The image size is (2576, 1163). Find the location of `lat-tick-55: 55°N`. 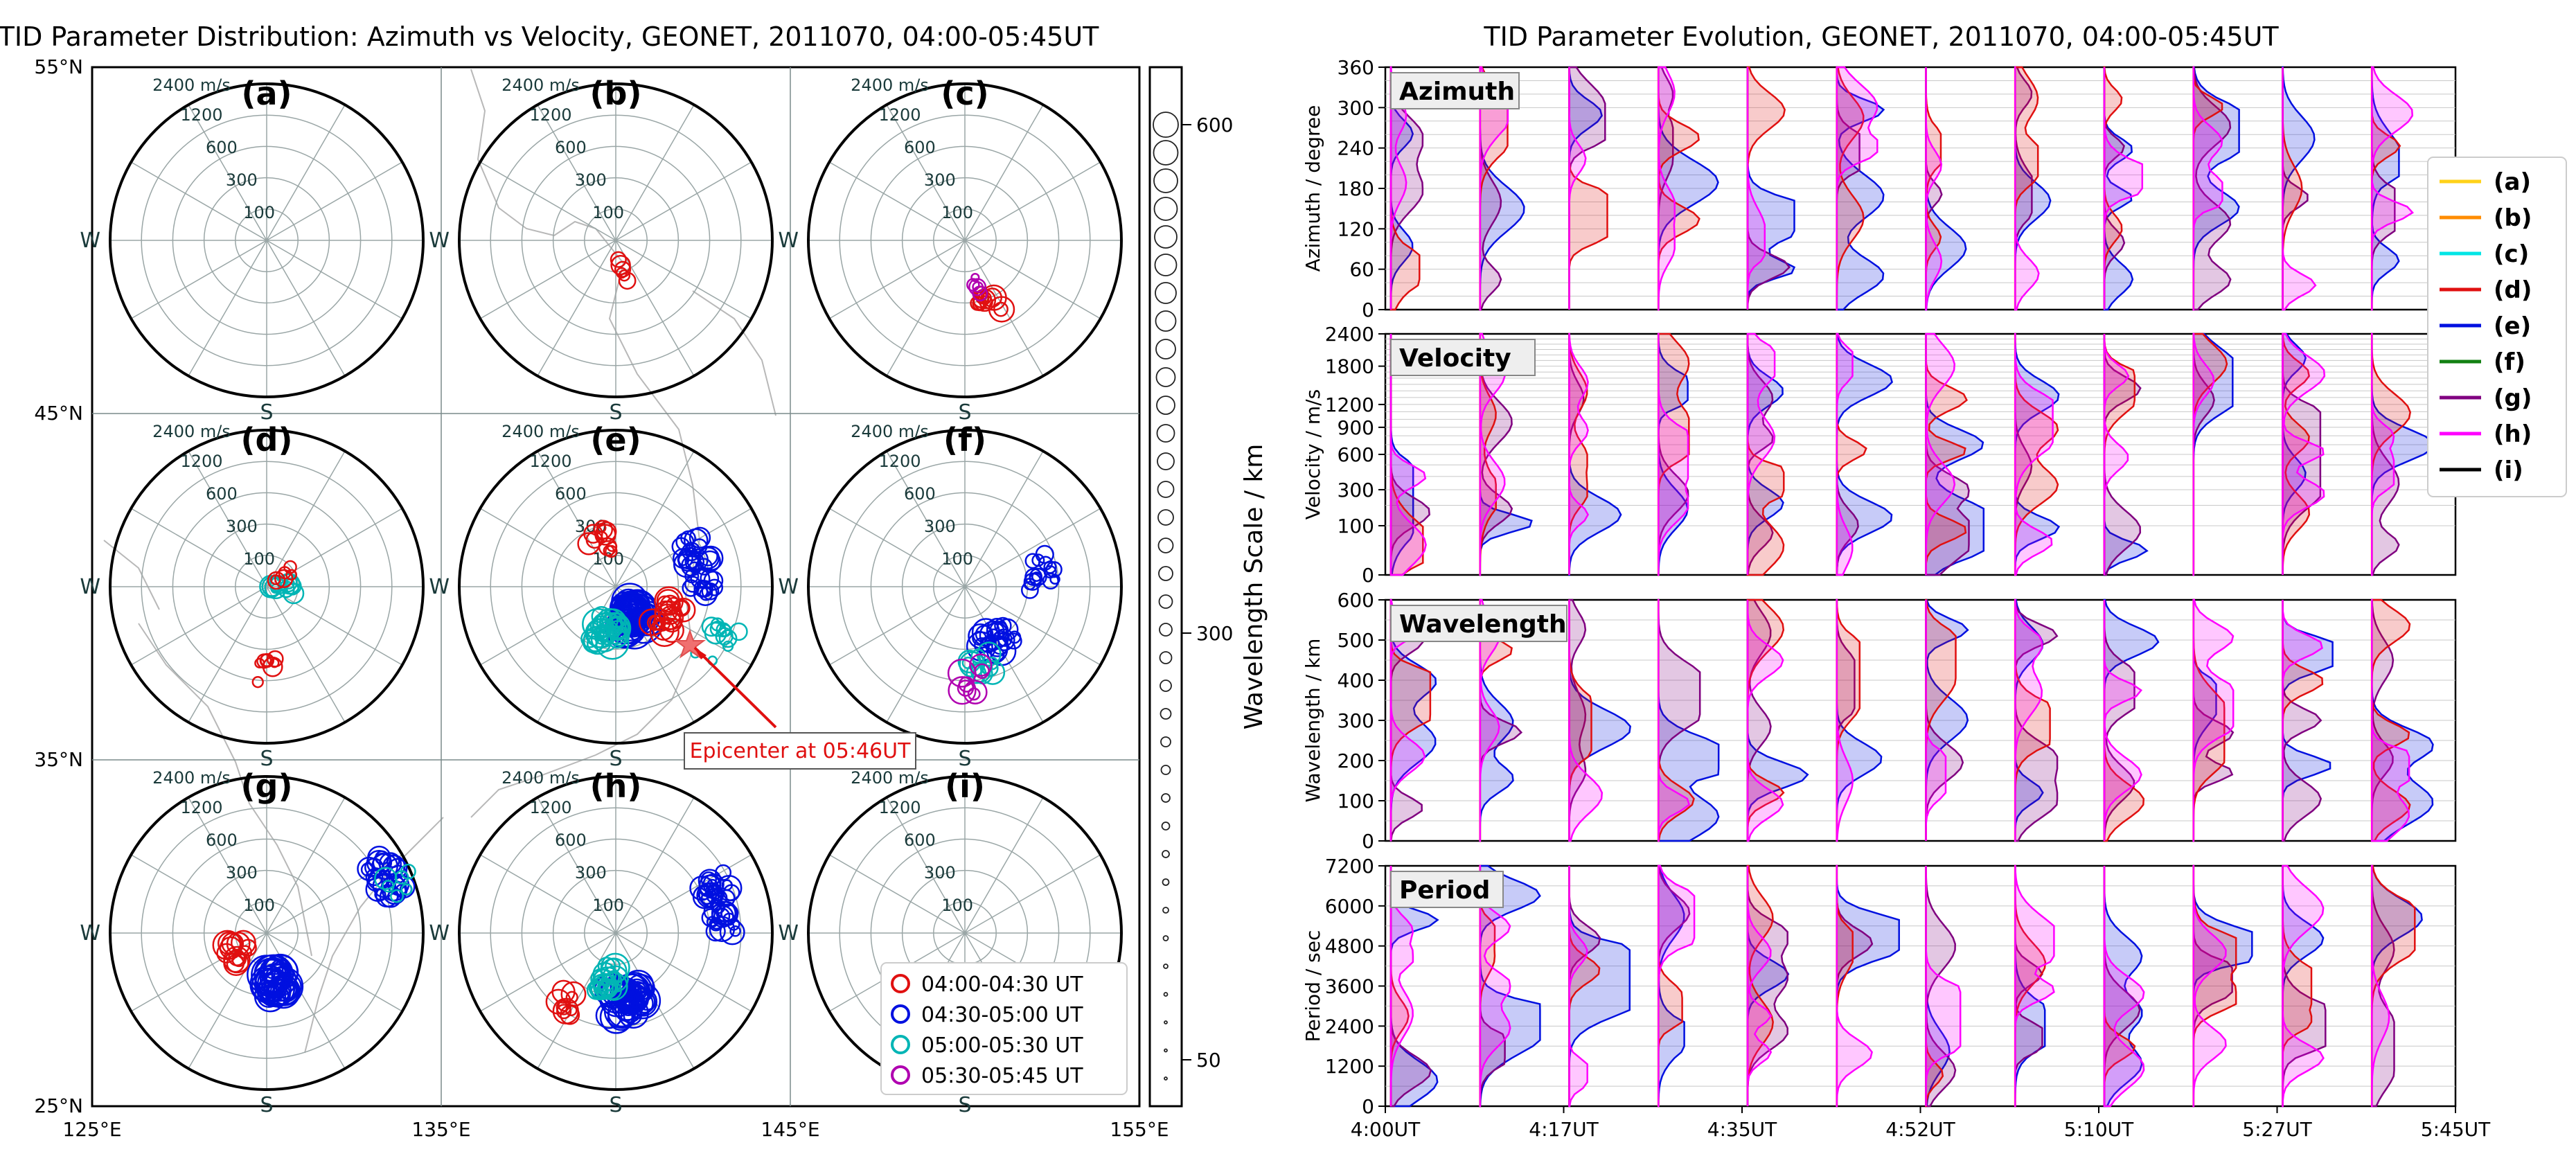

lat-tick-55: 55°N is located at coordinates (58, 66).